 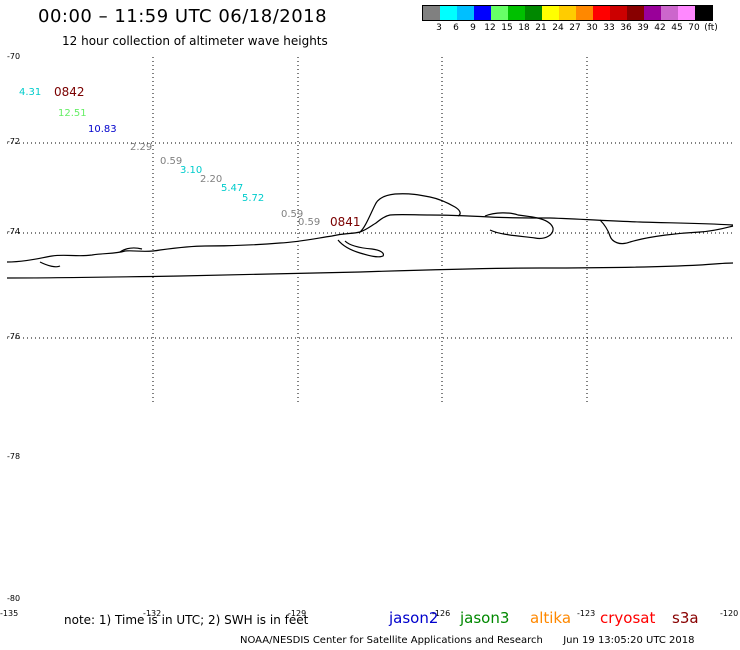 What do you see at coordinates (14, 598) in the screenshot?
I see `lat-label: -80` at bounding box center [14, 598].